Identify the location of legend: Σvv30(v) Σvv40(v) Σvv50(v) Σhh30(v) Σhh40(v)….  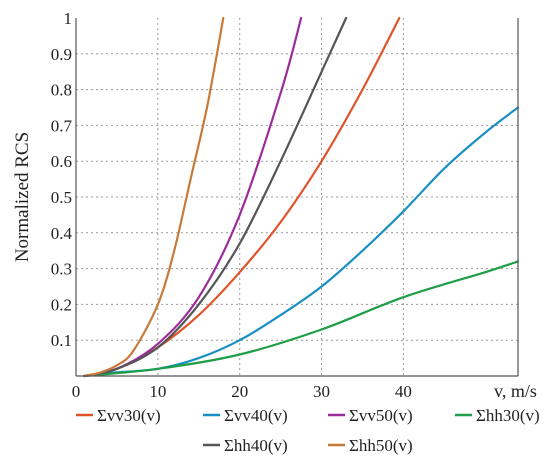
(308, 430).